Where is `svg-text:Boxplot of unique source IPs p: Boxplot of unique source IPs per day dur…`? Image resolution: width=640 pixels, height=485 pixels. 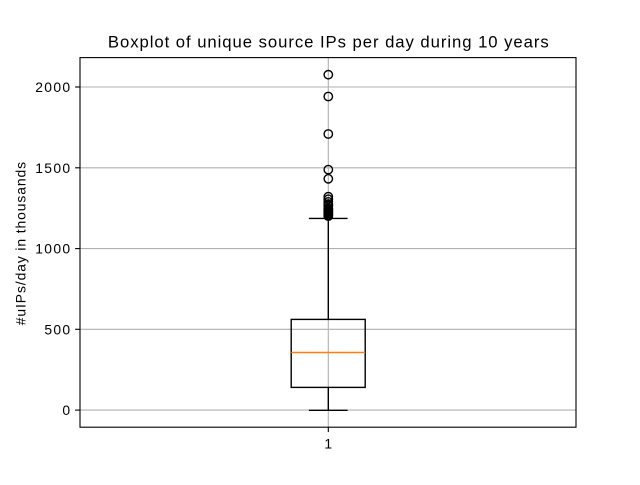 svg-text:Boxplot of unique source IPs p: Boxplot of unique source IPs per day dur… is located at coordinates (329, 42).